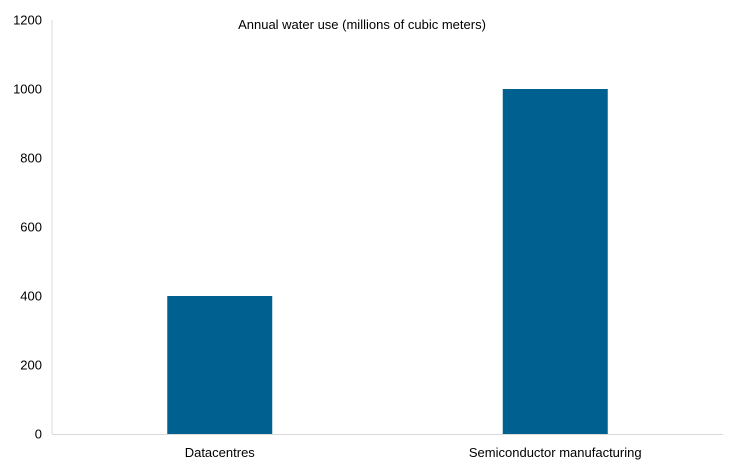 The image size is (743, 466). Describe the element at coordinates (27, 20) in the screenshot. I see `y-tick-label: 1200` at that location.